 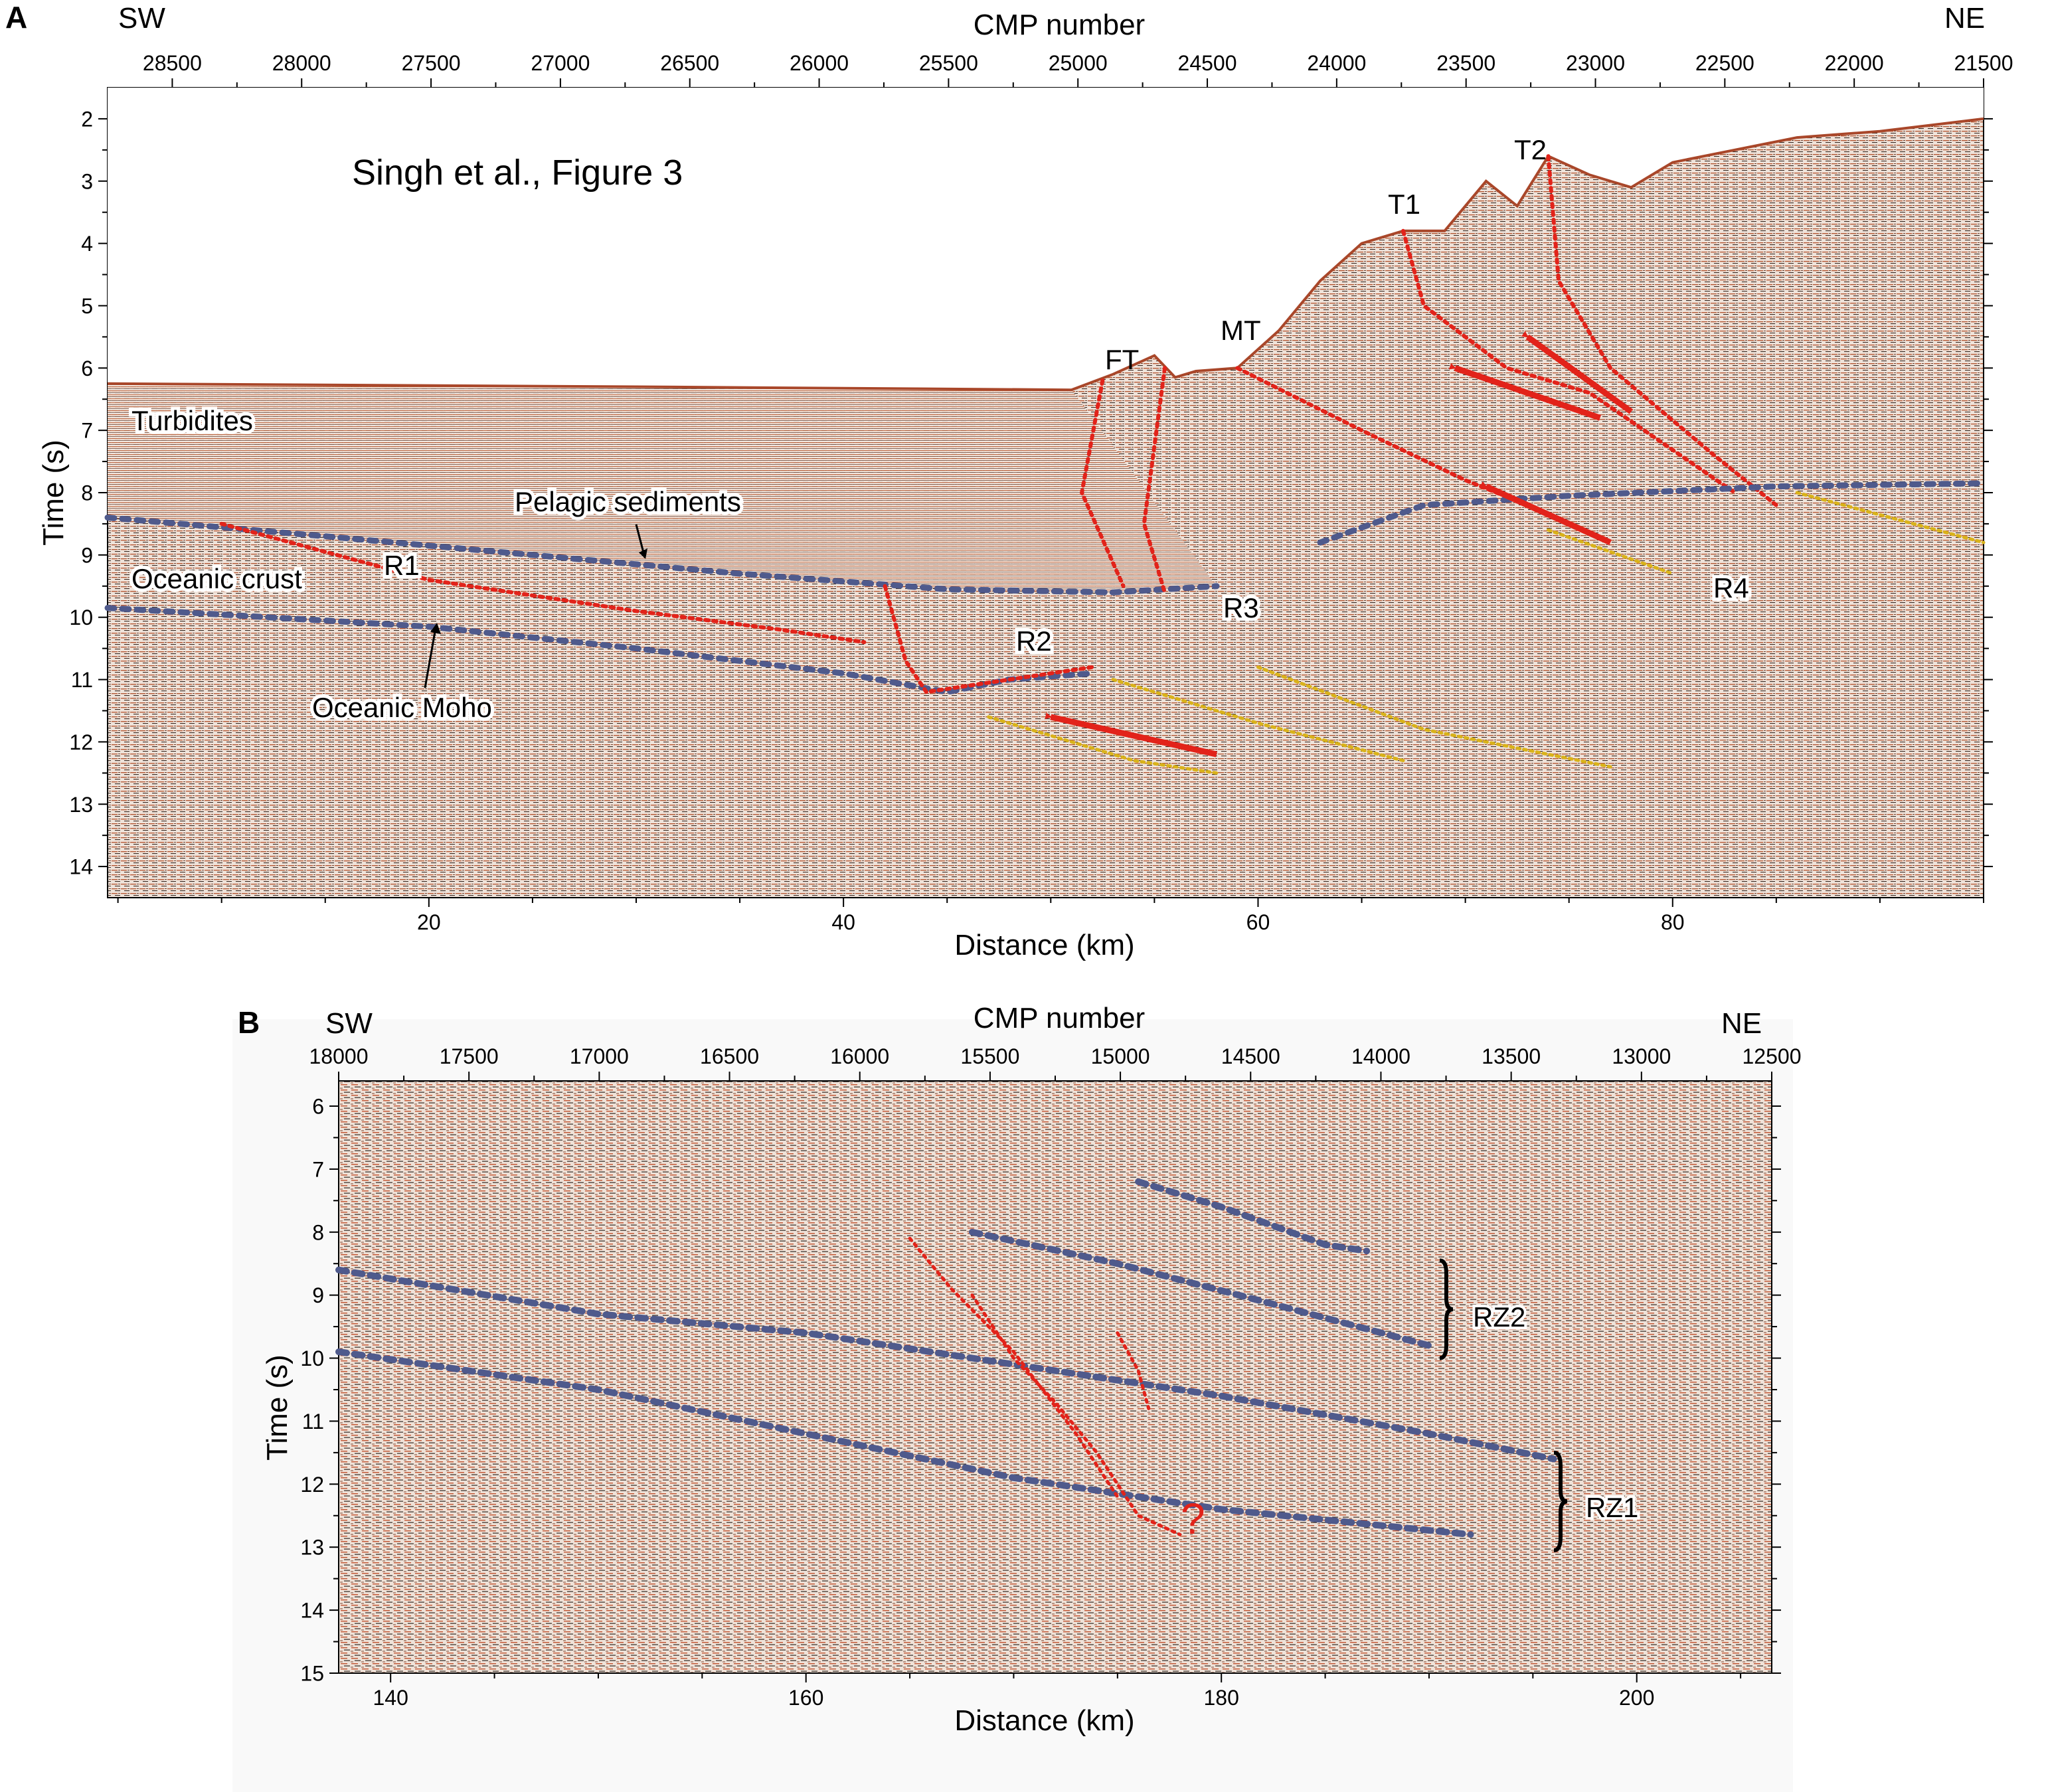 What do you see at coordinates (1258, 922) in the screenshot?
I see `distance-tick-label: 60` at bounding box center [1258, 922].